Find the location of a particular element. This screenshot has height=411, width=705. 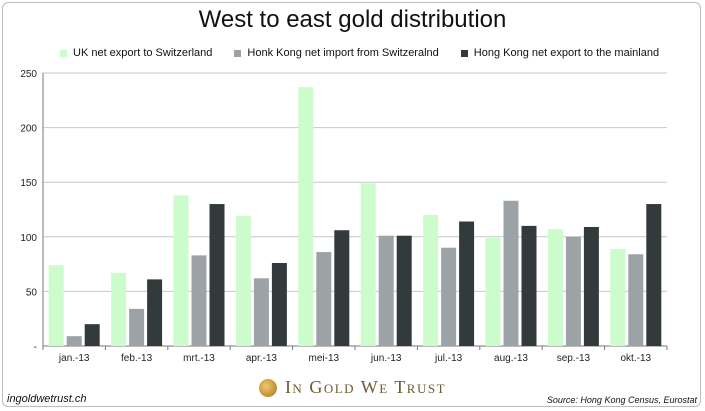

legend-label-hk-import: Honk Kong net import from Switzeralnd is located at coordinates (343, 53).